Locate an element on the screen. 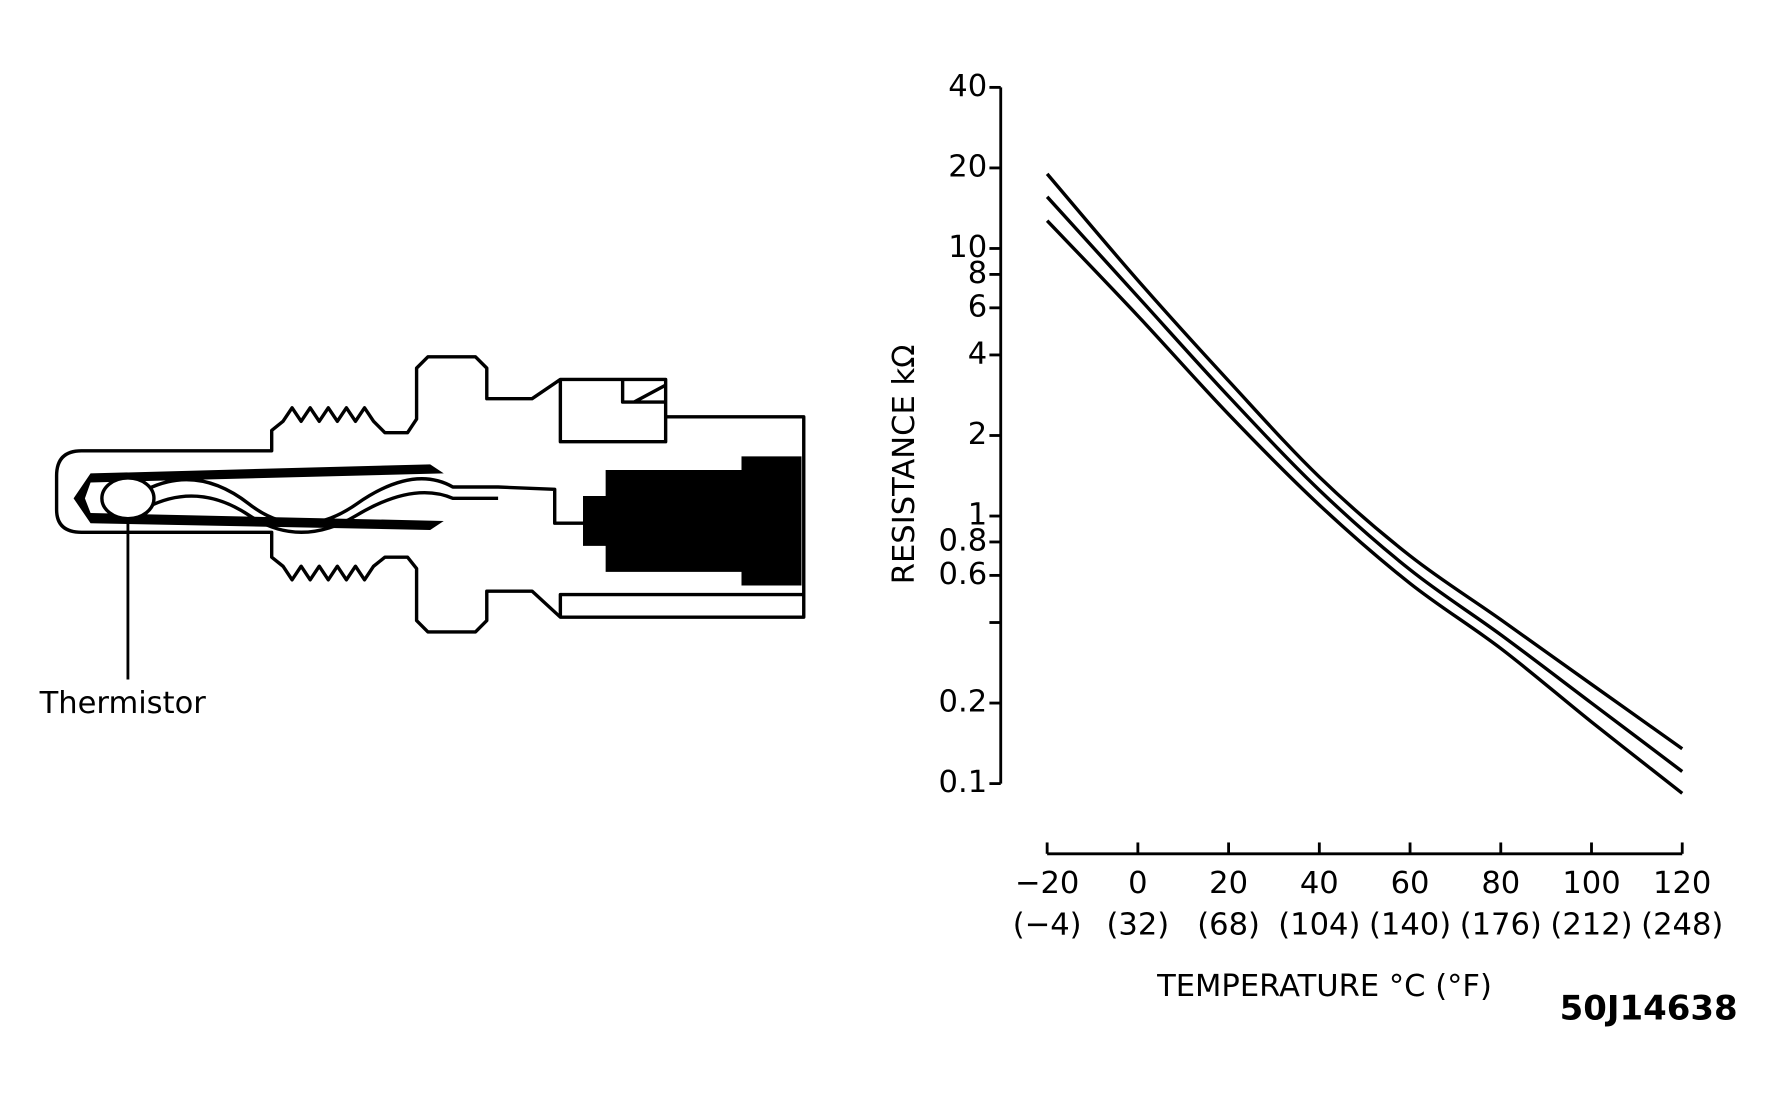 The height and width of the screenshot is (1094, 1766). x-tick-secondary-label: (212) is located at coordinates (1591, 925).